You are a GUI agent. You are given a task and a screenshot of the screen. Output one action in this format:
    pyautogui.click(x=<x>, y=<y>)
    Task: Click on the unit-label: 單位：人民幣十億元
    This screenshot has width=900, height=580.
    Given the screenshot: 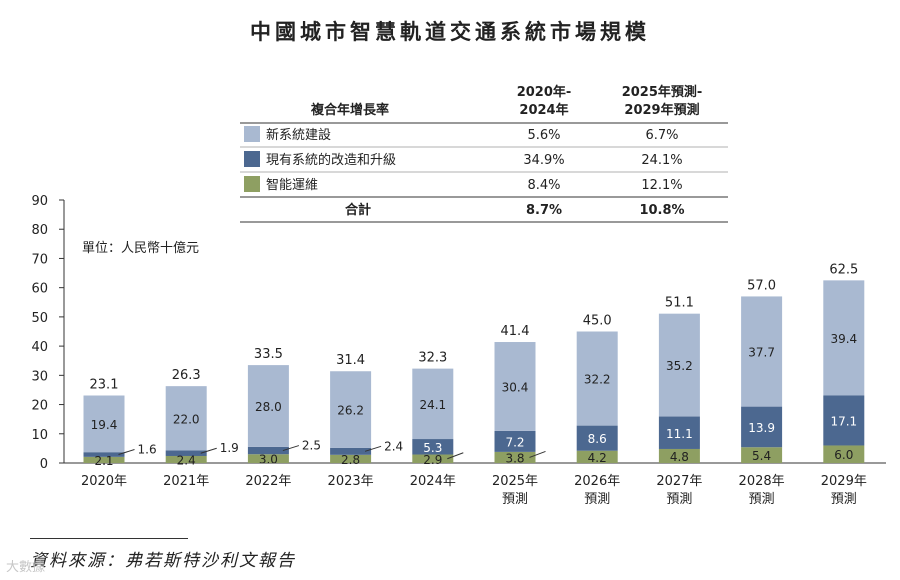 What is the action you would take?
    pyautogui.click(x=140, y=248)
    